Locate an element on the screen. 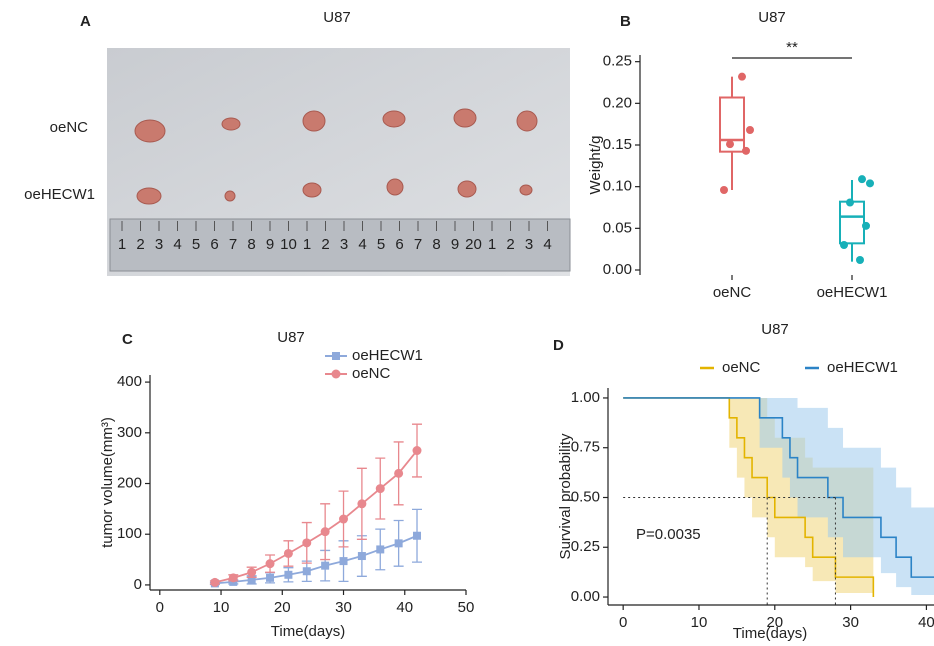  ruler-label: 20 is located at coordinates (473, 244).